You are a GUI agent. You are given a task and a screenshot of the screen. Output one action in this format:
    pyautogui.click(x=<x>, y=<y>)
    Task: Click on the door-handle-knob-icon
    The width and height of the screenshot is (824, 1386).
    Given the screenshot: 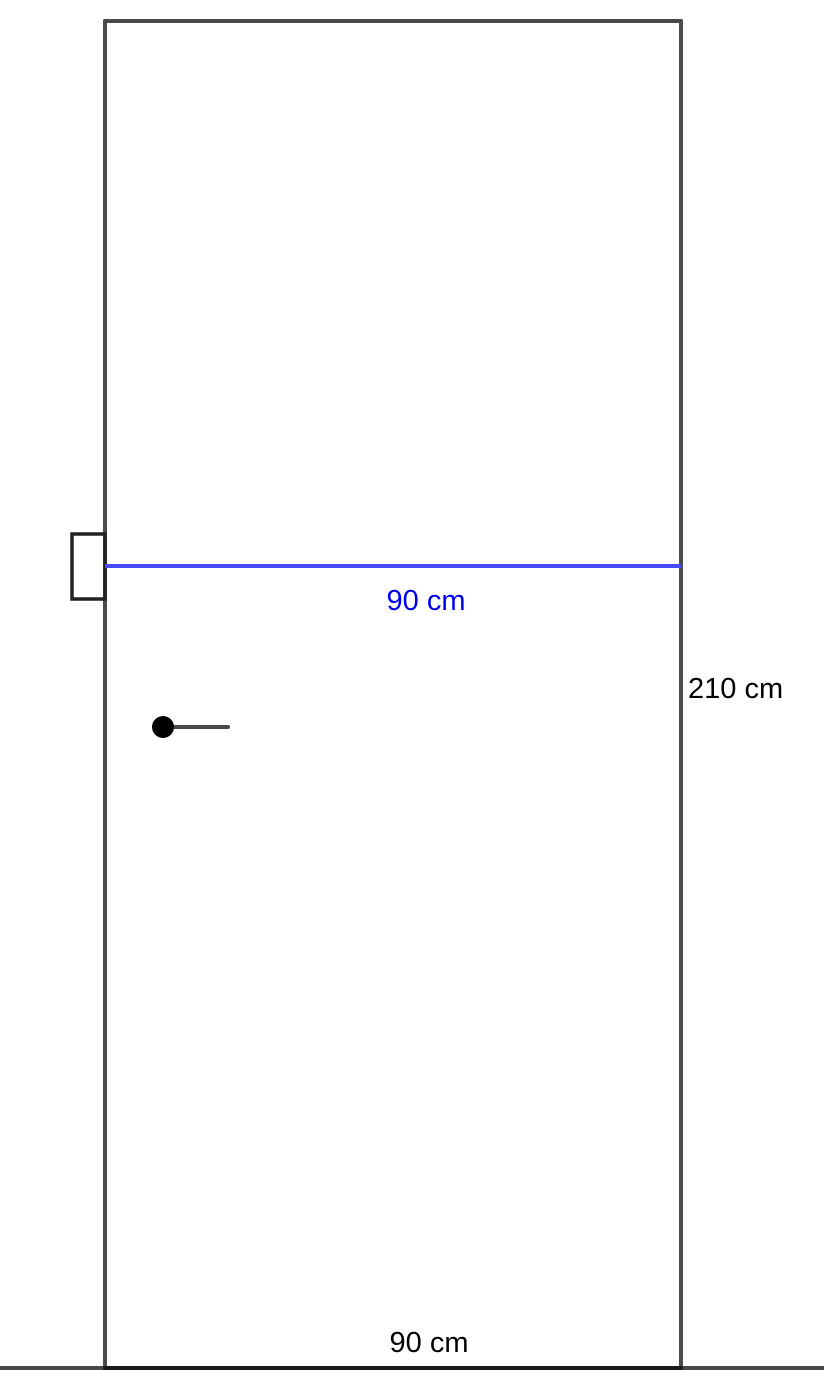 What is the action you would take?
    pyautogui.click(x=163, y=727)
    